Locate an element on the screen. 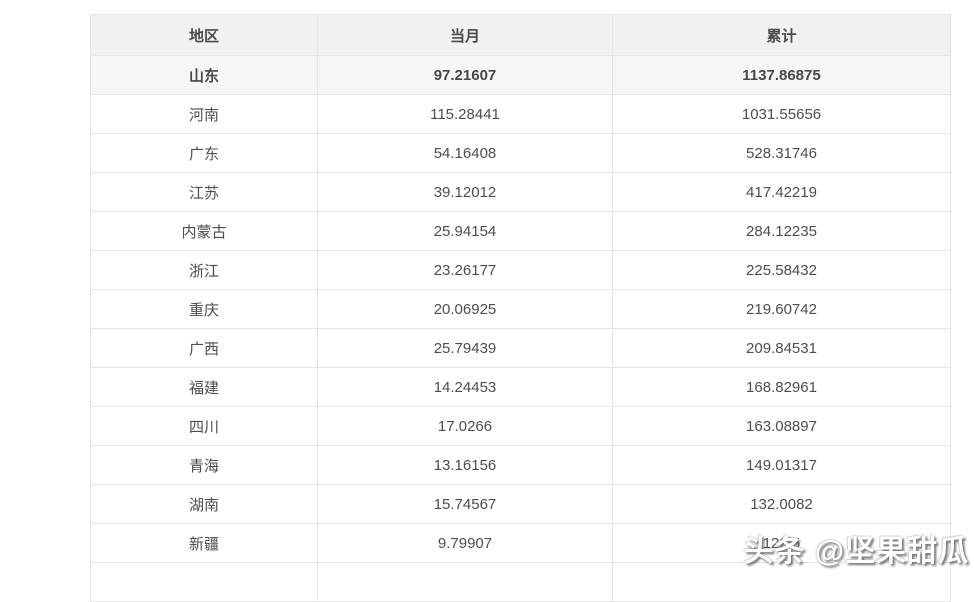 The image size is (974, 602). cell-region: 浙江 is located at coordinates (204, 270).